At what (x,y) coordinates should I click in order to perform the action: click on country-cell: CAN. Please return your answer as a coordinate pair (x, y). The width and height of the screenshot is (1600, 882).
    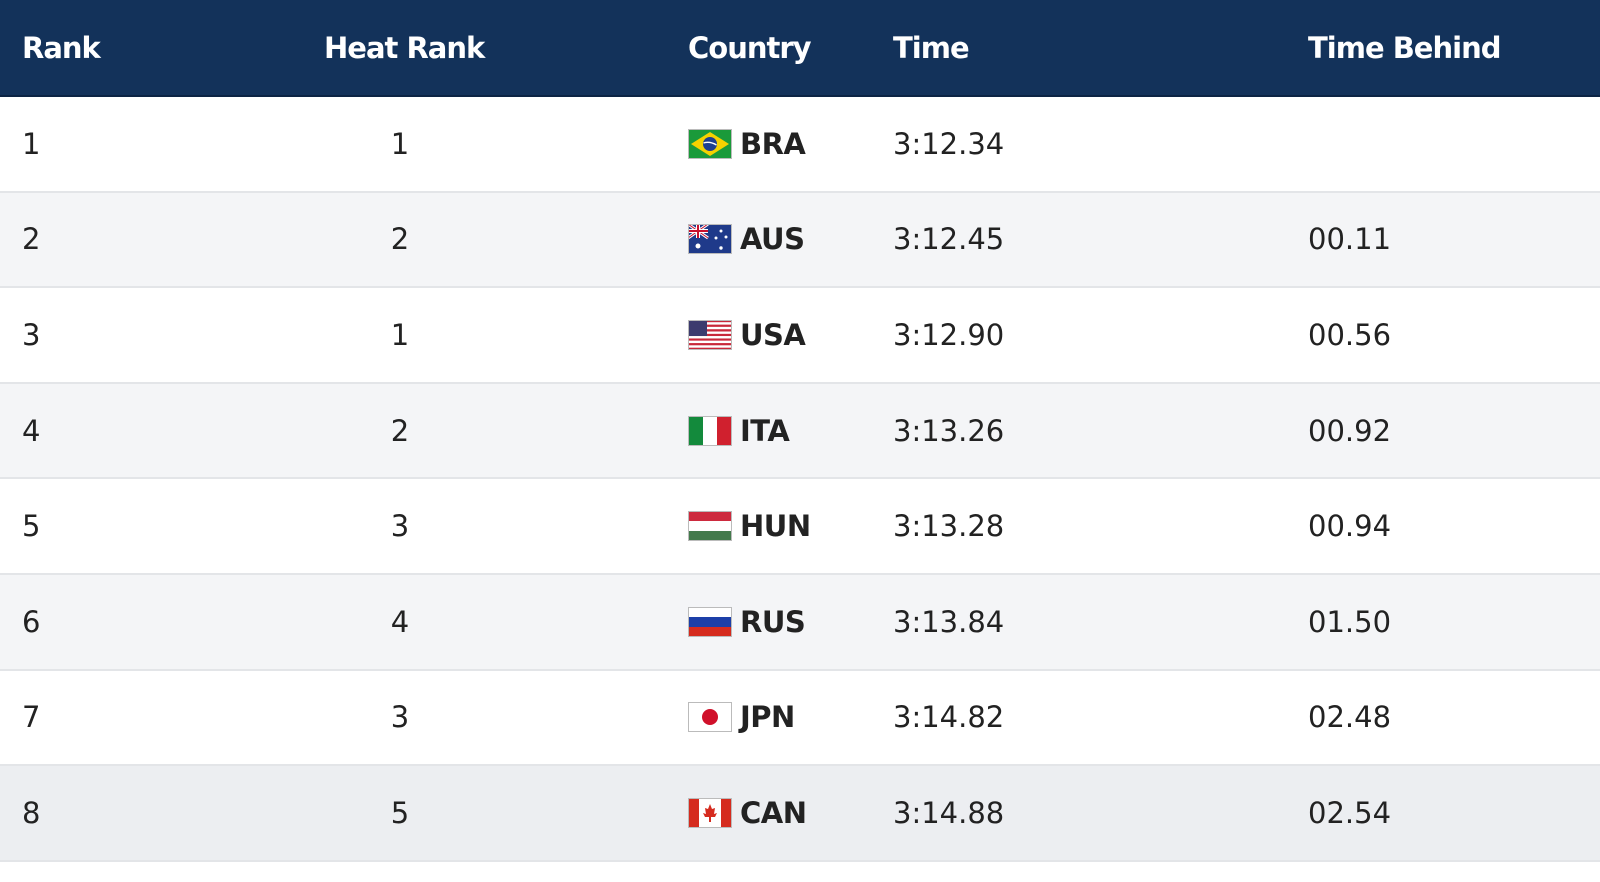
    Looking at the image, I should click on (747, 813).